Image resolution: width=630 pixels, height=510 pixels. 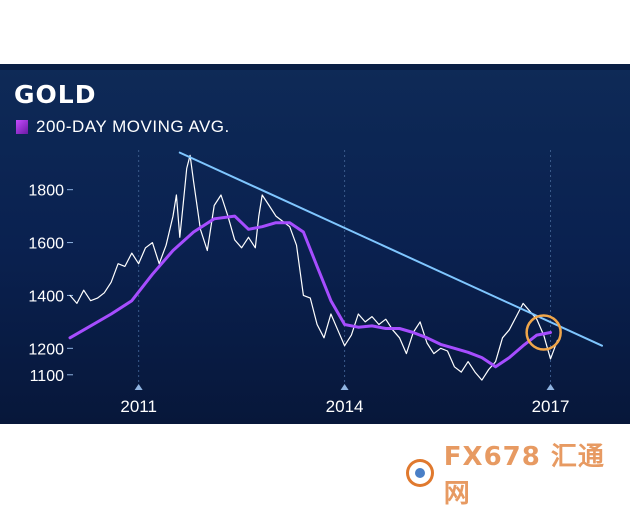 What do you see at coordinates (22, 127) in the screenshot?
I see `legend-swatch` at bounding box center [22, 127].